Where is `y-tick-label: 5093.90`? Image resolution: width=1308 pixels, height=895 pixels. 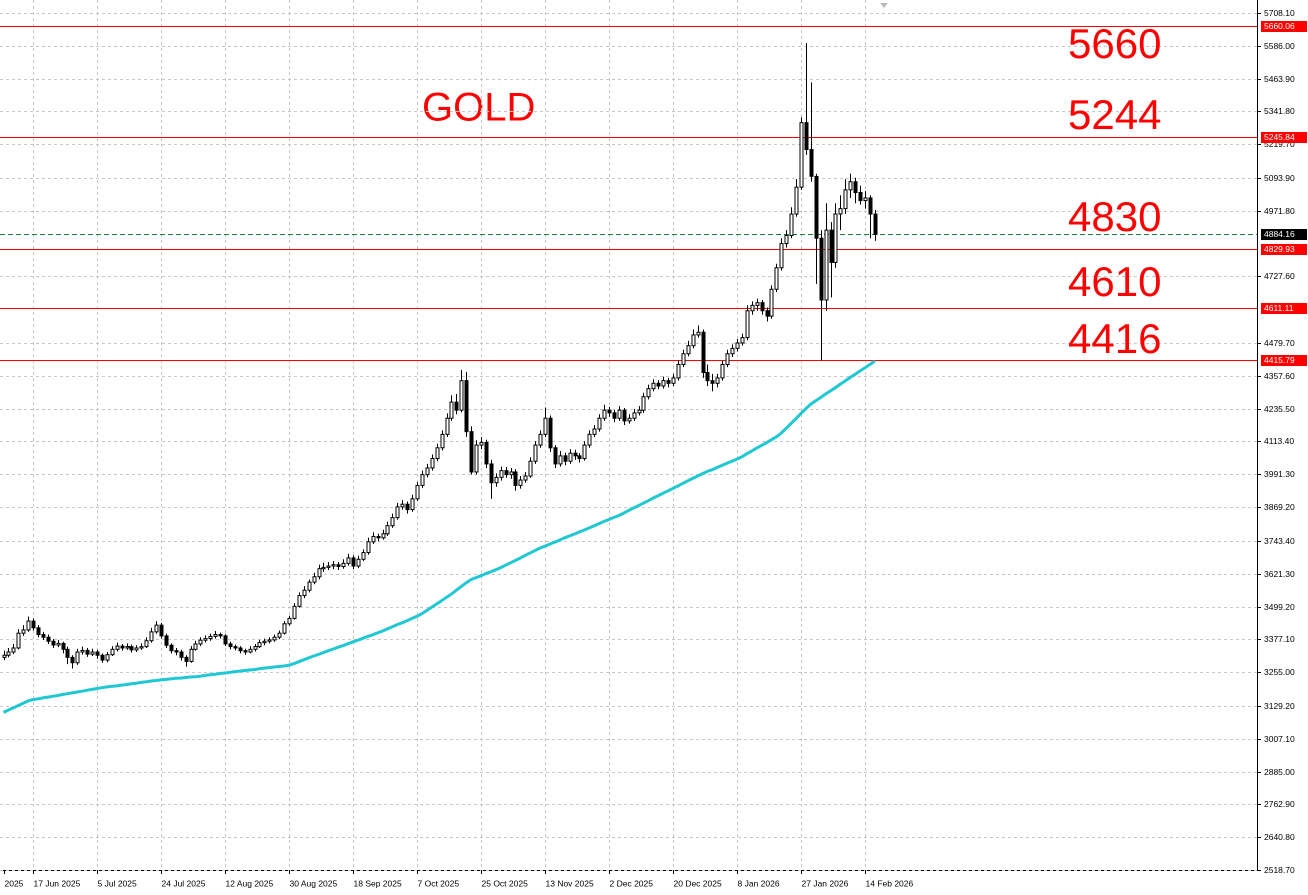
y-tick-label: 5093.90 is located at coordinates (1279, 178).